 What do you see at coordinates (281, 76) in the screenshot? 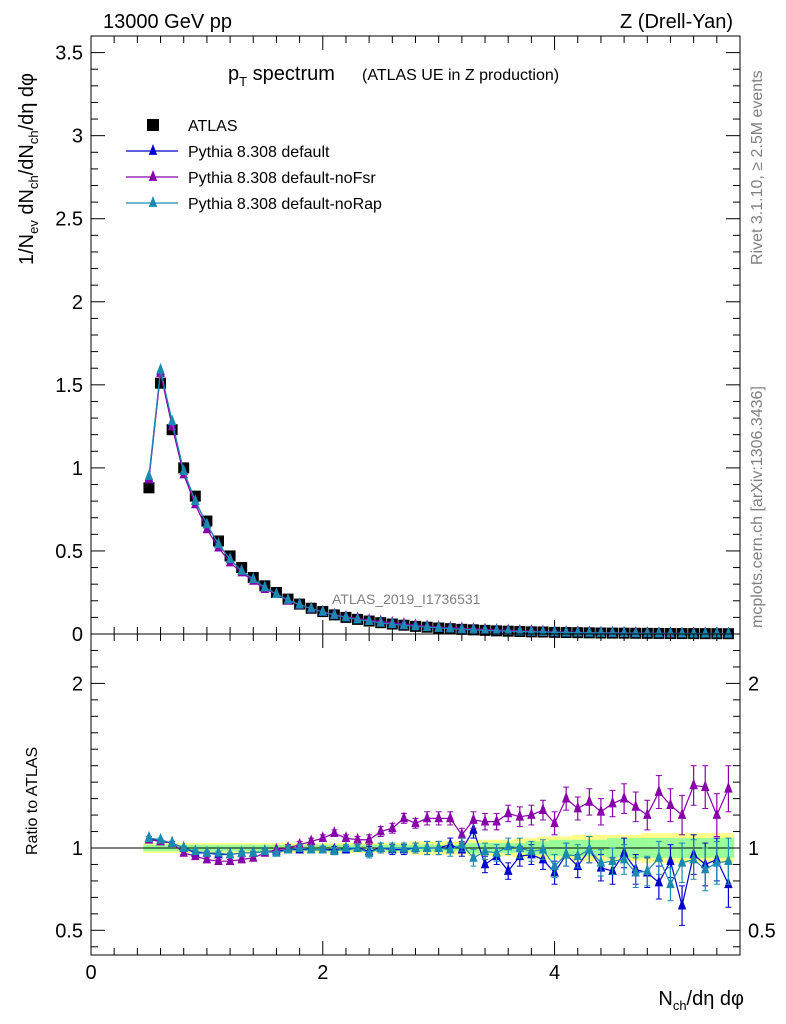
I see `plot-title: pT spectrum` at bounding box center [281, 76].